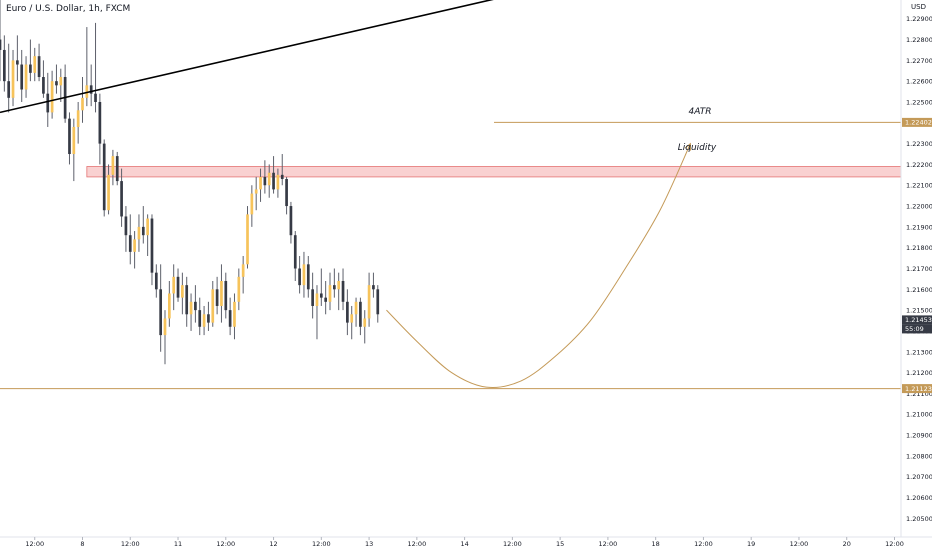 The image size is (932, 554). What do you see at coordinates (919, 269) in the screenshot?
I see `price-tick-label: 1.21700` at bounding box center [919, 269].